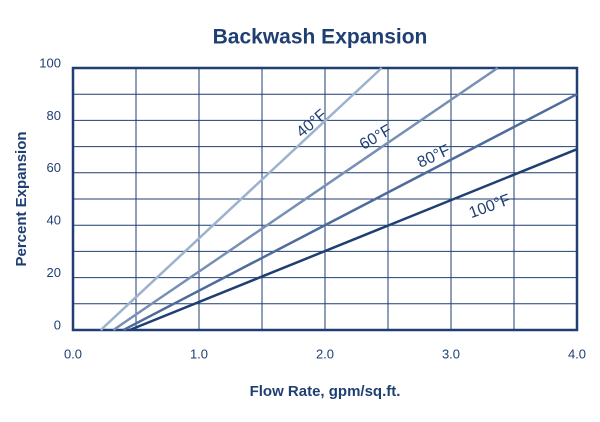 The height and width of the screenshot is (422, 600). What do you see at coordinates (54, 220) in the screenshot?
I see `y-tick-label: 40` at bounding box center [54, 220].